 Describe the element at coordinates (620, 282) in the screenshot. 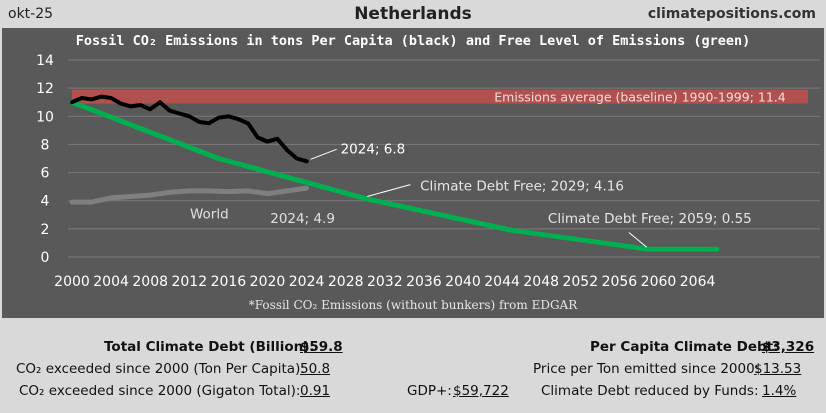

I see `x-tick-label: 2056` at that location.